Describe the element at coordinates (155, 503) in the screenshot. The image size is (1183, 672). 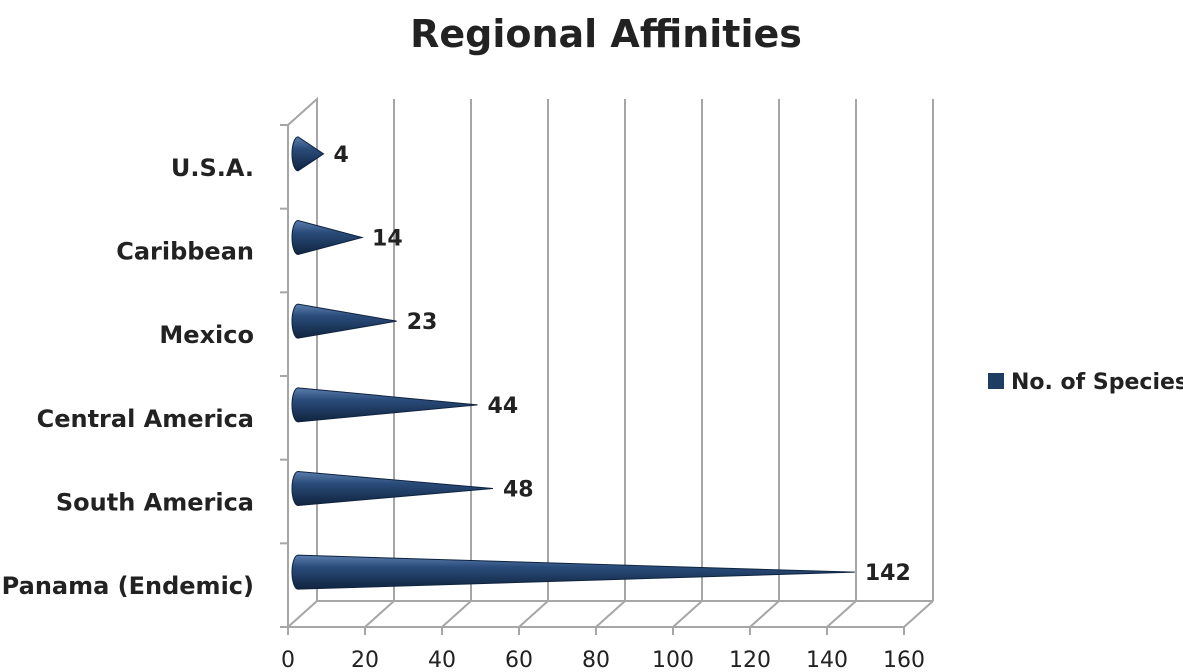
I see `y-tick-label: South America` at that location.